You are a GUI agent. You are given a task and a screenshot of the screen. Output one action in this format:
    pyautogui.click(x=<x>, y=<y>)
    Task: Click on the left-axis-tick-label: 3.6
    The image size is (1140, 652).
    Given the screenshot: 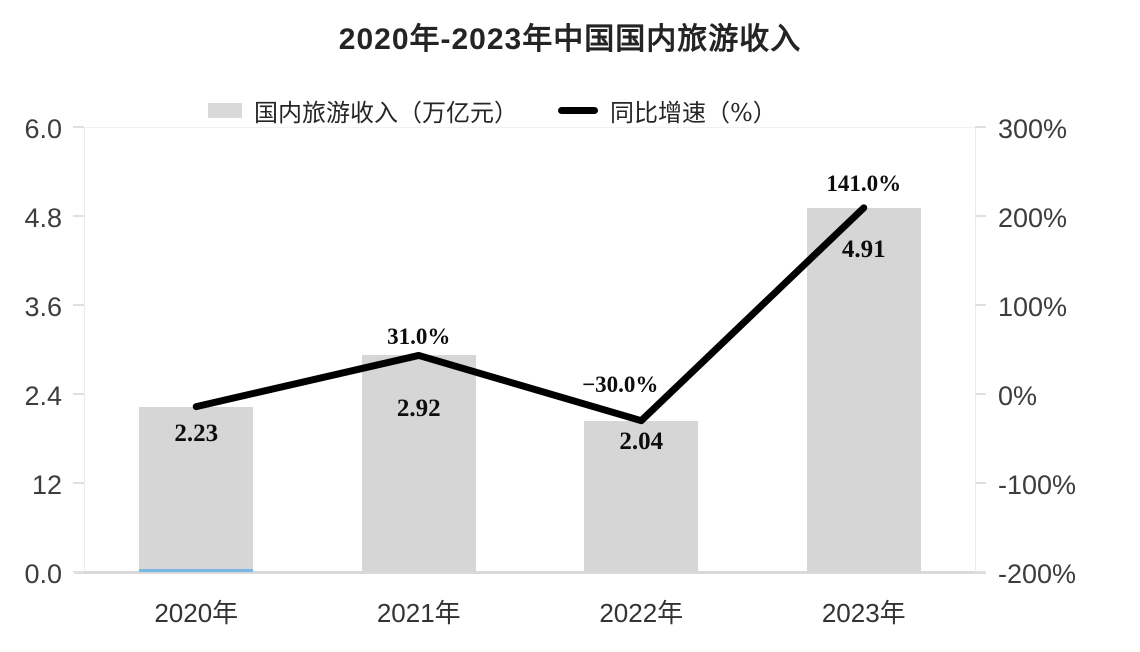 What is the action you would take?
    pyautogui.click(x=43, y=307)
    